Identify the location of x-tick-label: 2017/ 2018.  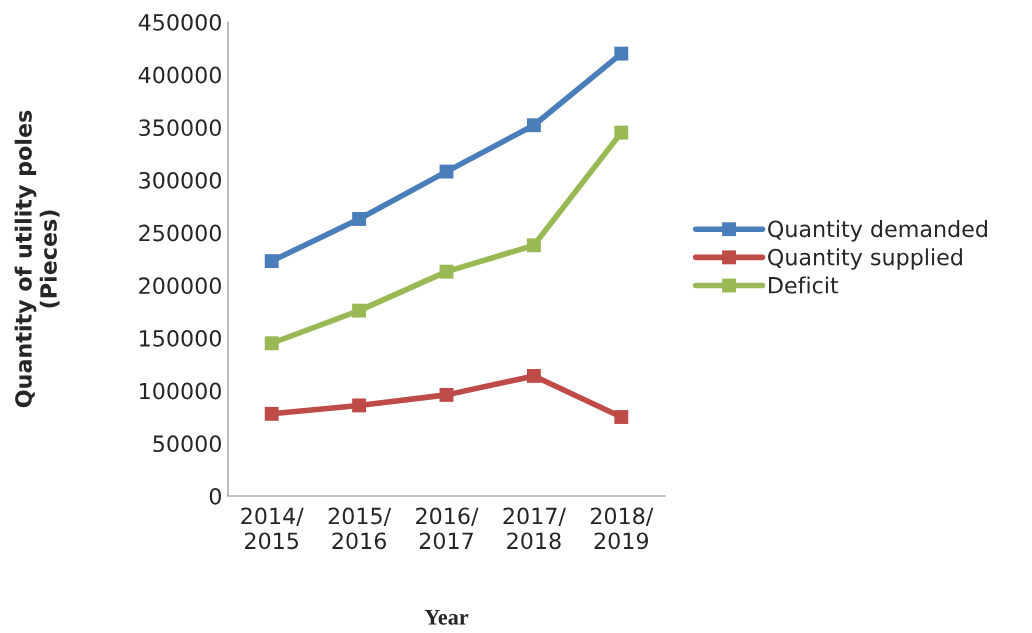
(534, 528).